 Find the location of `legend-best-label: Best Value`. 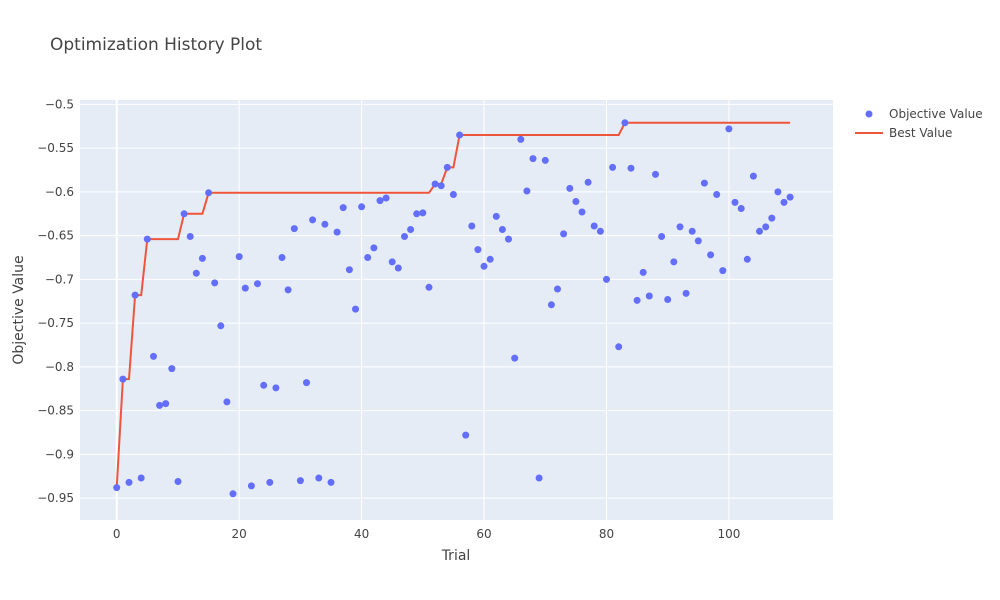

legend-best-label: Best Value is located at coordinates (920, 133).